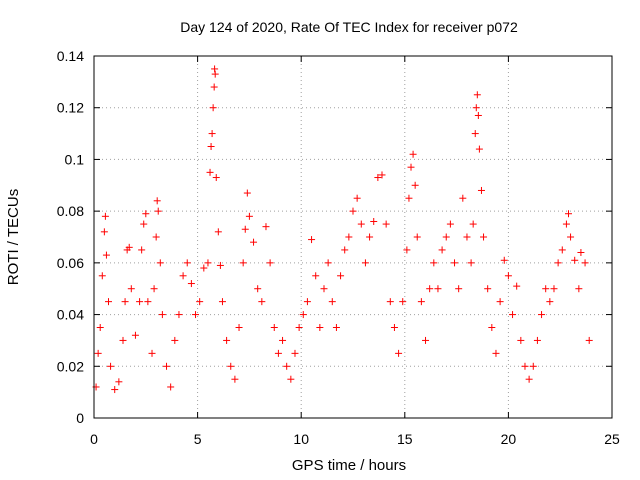 The height and width of the screenshot is (480, 640). Describe the element at coordinates (70, 108) in the screenshot. I see `y-tick-label: 0.12` at that location.